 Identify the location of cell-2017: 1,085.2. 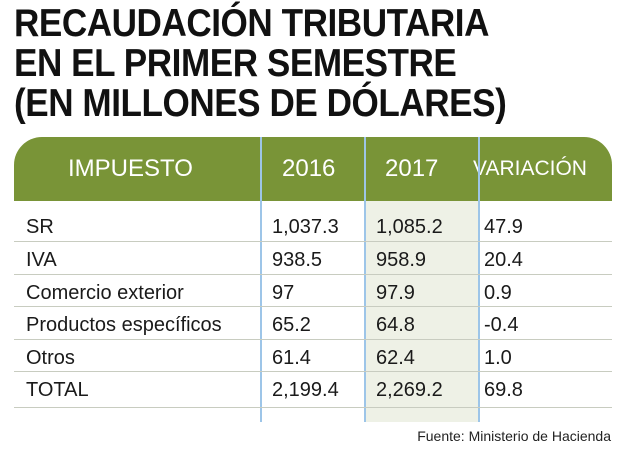
(409, 227).